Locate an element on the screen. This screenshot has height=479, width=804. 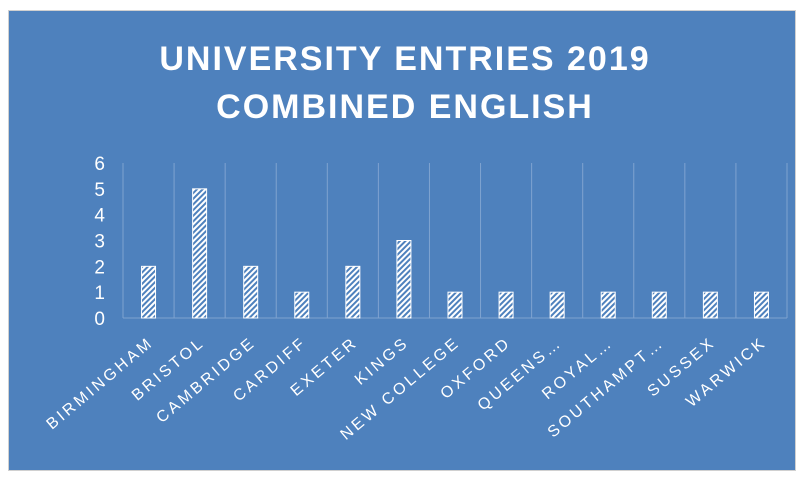
y-tick-label: 4 is located at coordinates (99, 216).